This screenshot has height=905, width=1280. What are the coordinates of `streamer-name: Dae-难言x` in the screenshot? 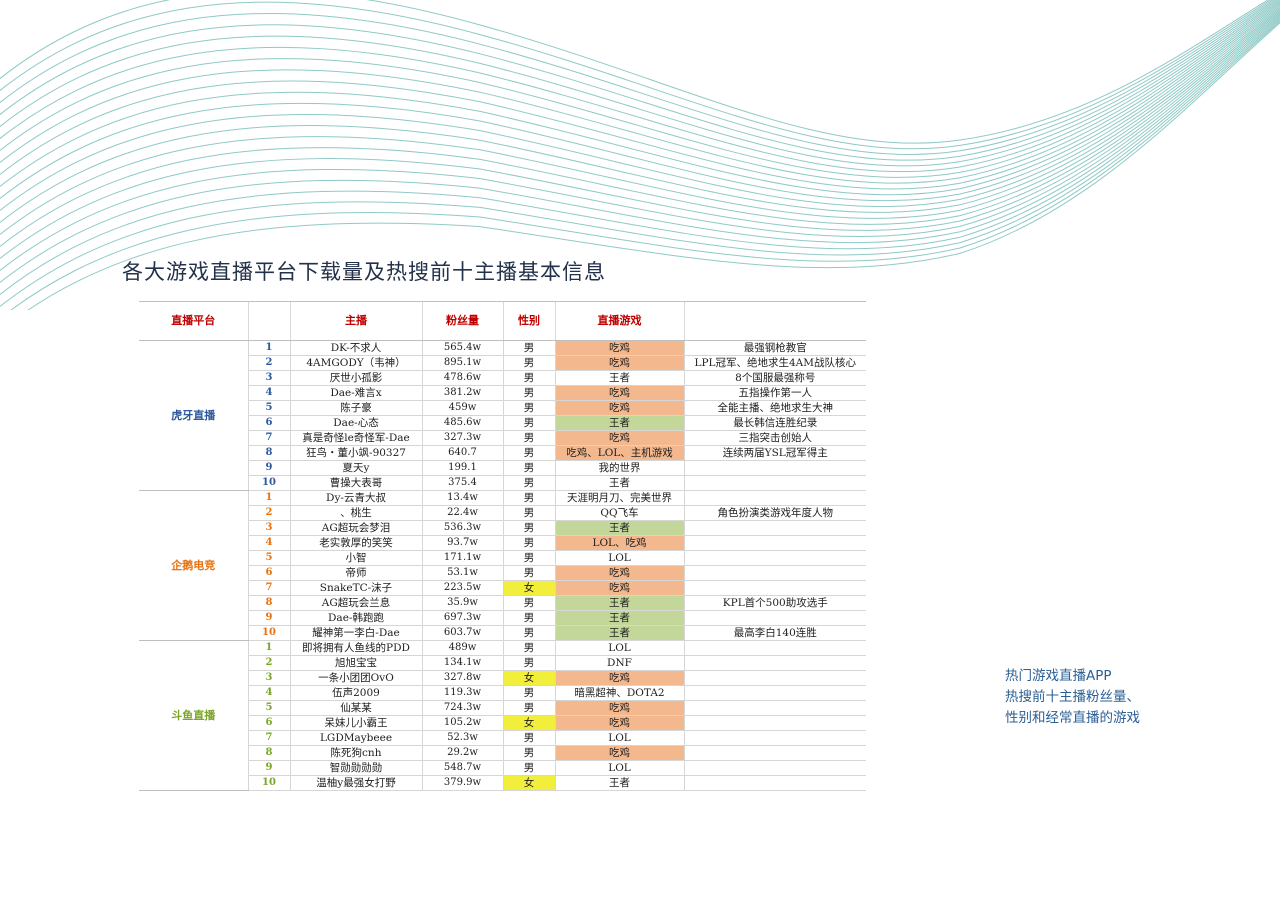 It's located at (355, 393).